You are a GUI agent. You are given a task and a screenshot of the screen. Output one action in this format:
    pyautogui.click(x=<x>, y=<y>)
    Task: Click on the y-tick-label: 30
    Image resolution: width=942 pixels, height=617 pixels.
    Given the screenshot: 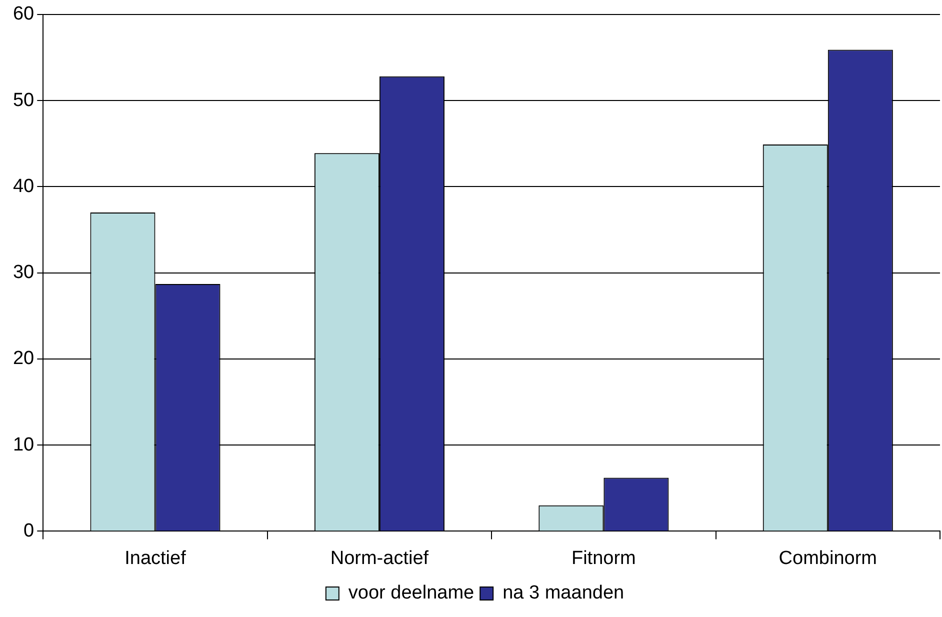 What is the action you would take?
    pyautogui.click(x=23, y=273)
    